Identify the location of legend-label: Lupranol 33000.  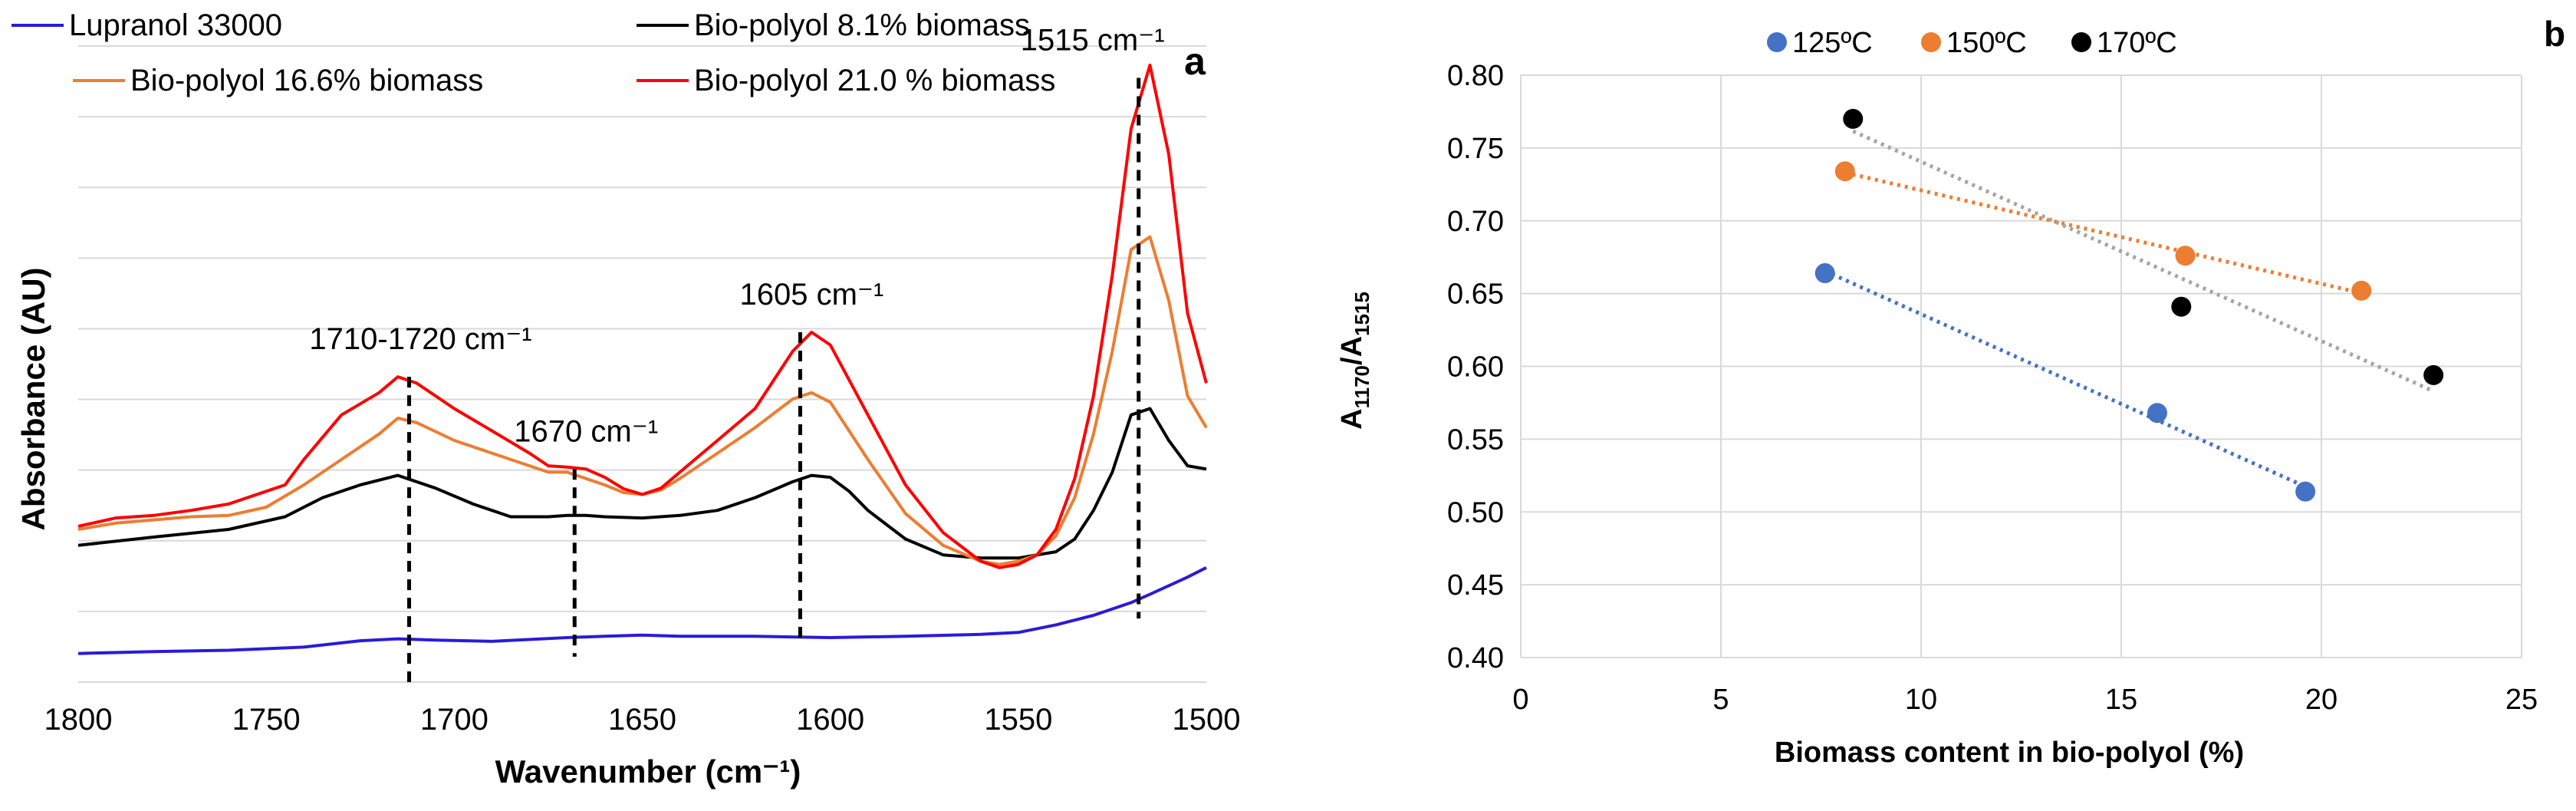
(175, 25).